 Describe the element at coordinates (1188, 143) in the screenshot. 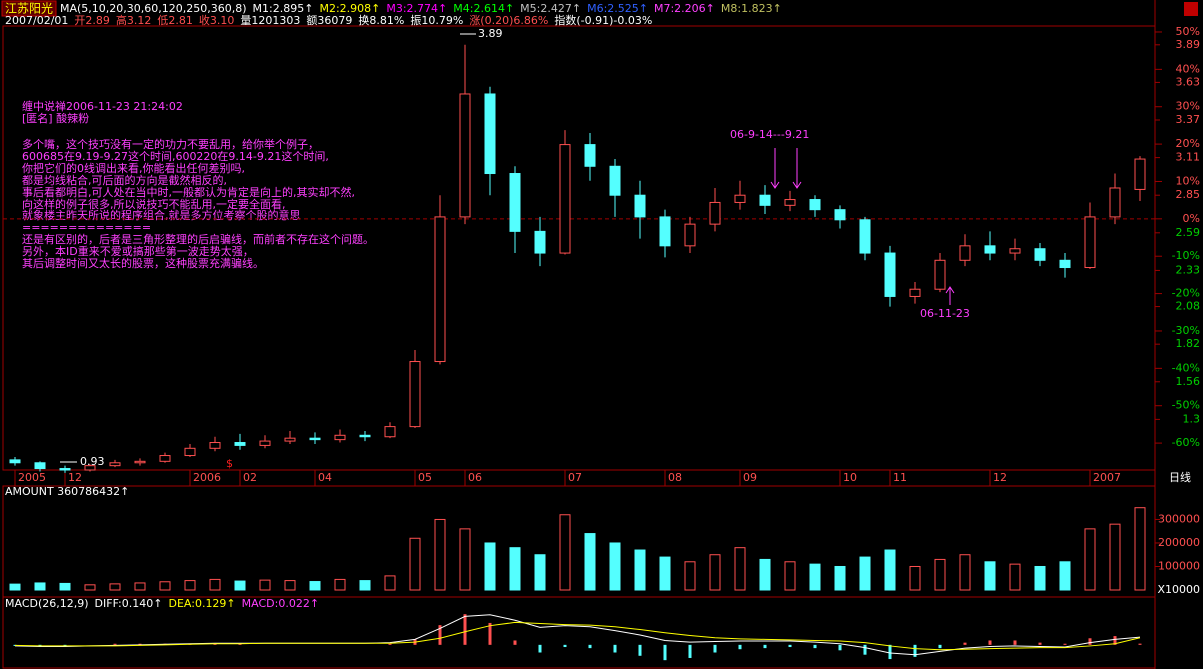

I see `y2-tick-label: 20%` at that location.